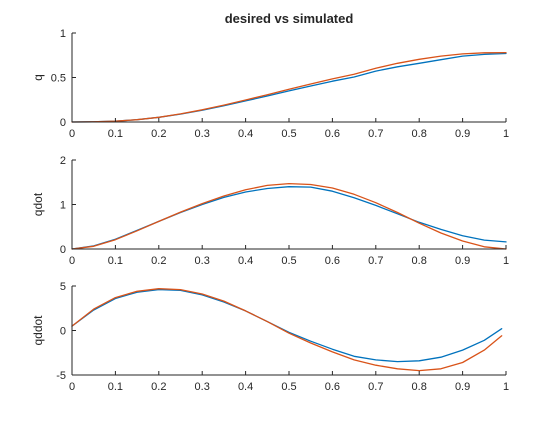 Image resolution: width=560 pixels, height=421 pixels. I want to click on panel-1-x-tick-label: 0.1, so click(115, 134).